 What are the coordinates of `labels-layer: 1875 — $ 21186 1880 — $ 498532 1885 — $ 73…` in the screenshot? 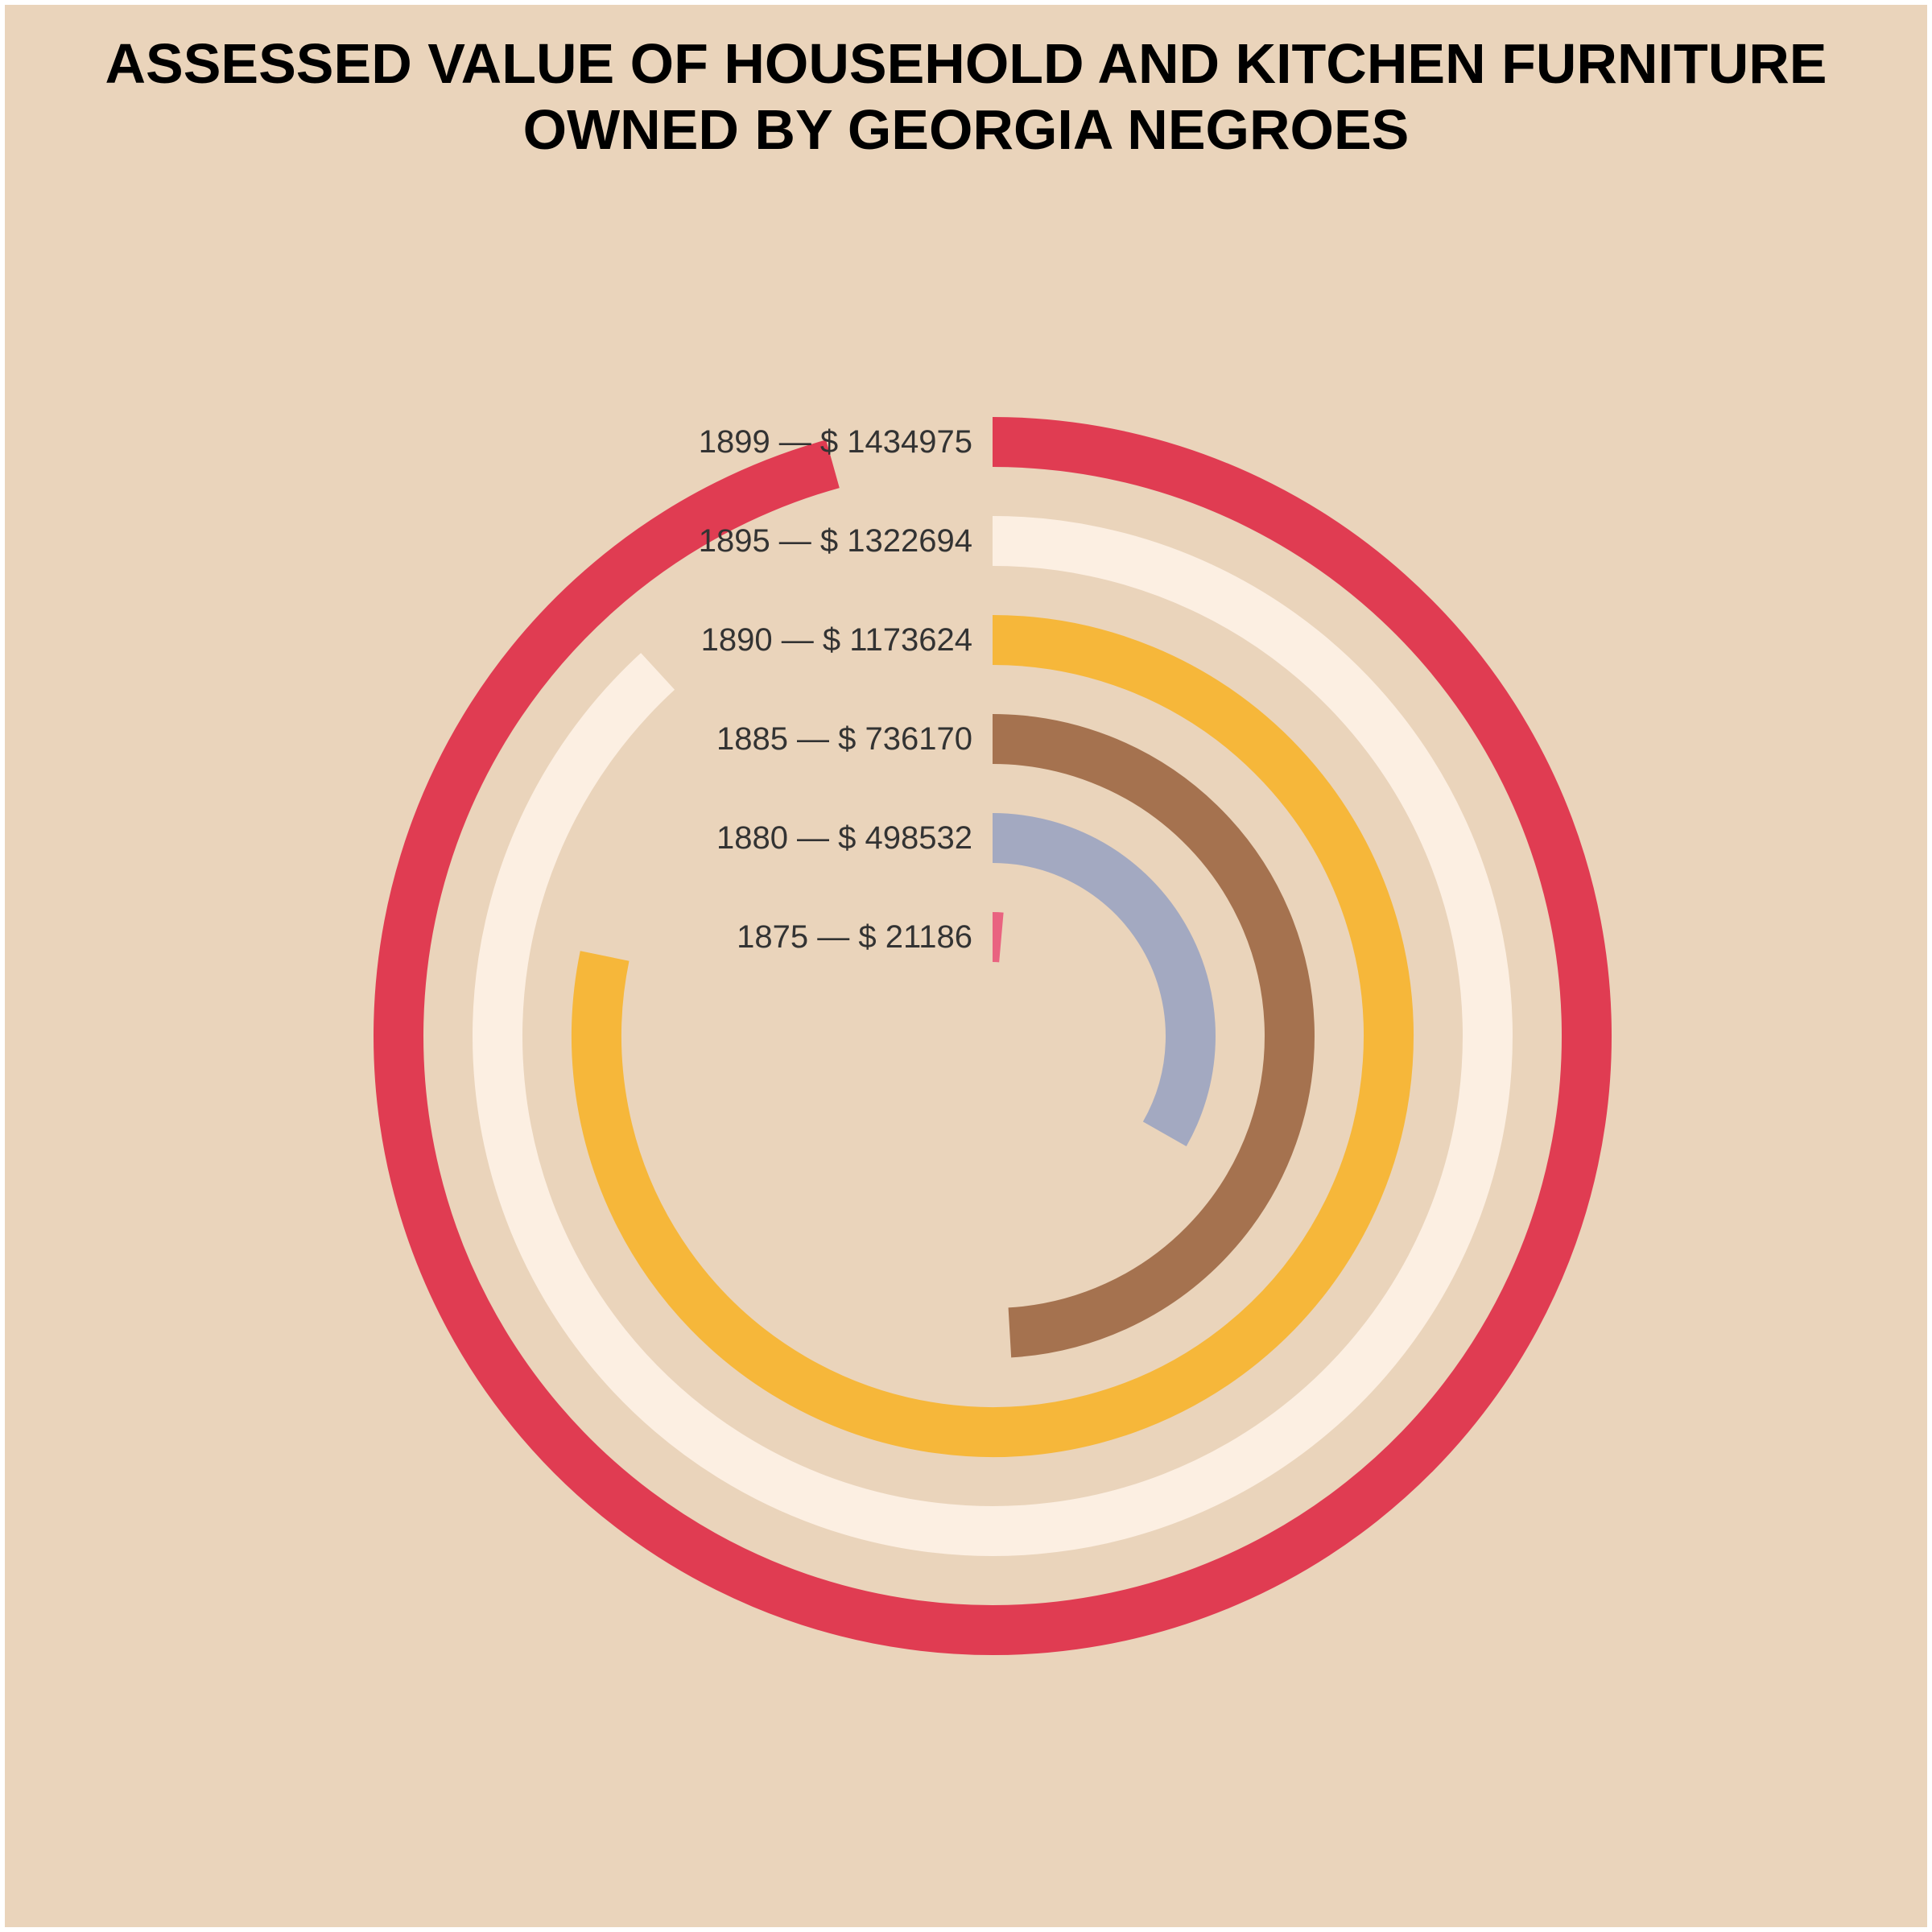 It's located at (835, 689).